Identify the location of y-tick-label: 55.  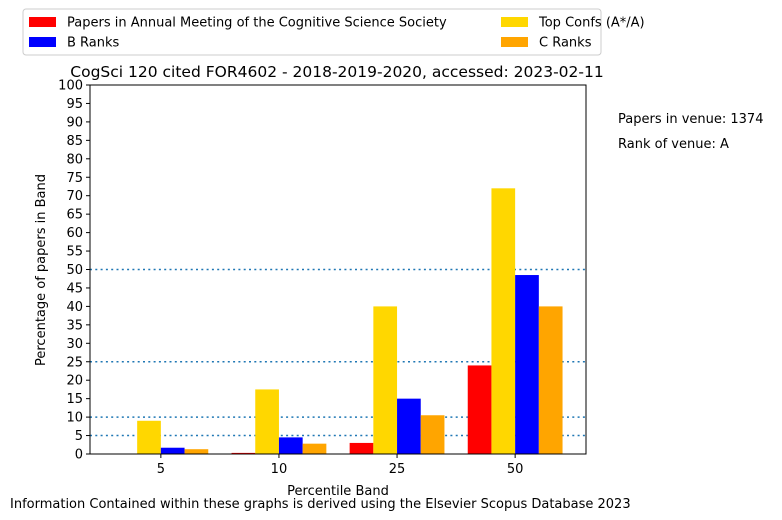
(74, 252).